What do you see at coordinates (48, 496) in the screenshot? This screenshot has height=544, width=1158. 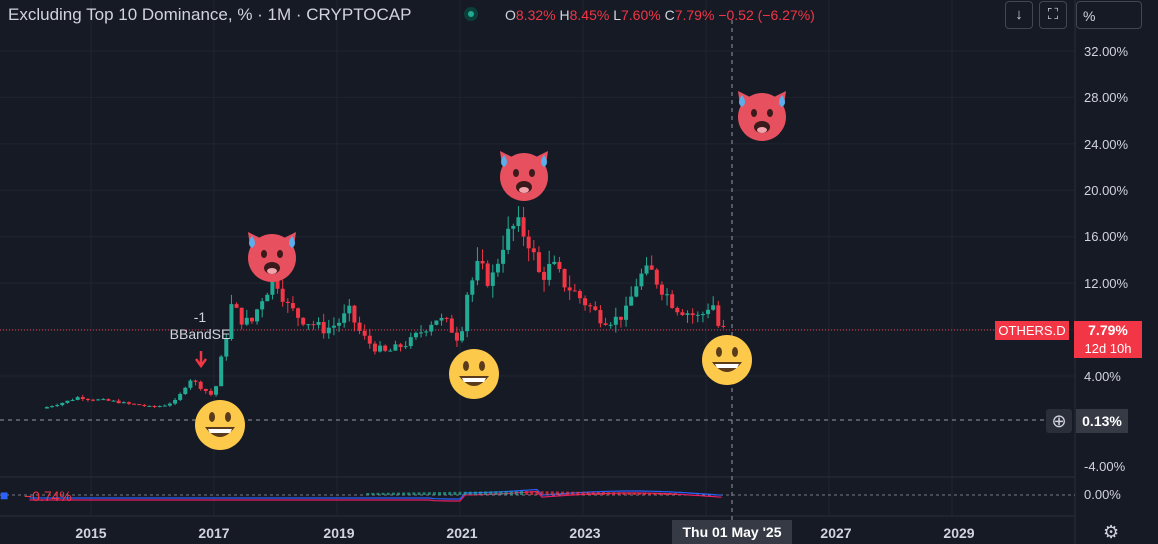 I see `oscillator-value: −0.74%` at bounding box center [48, 496].